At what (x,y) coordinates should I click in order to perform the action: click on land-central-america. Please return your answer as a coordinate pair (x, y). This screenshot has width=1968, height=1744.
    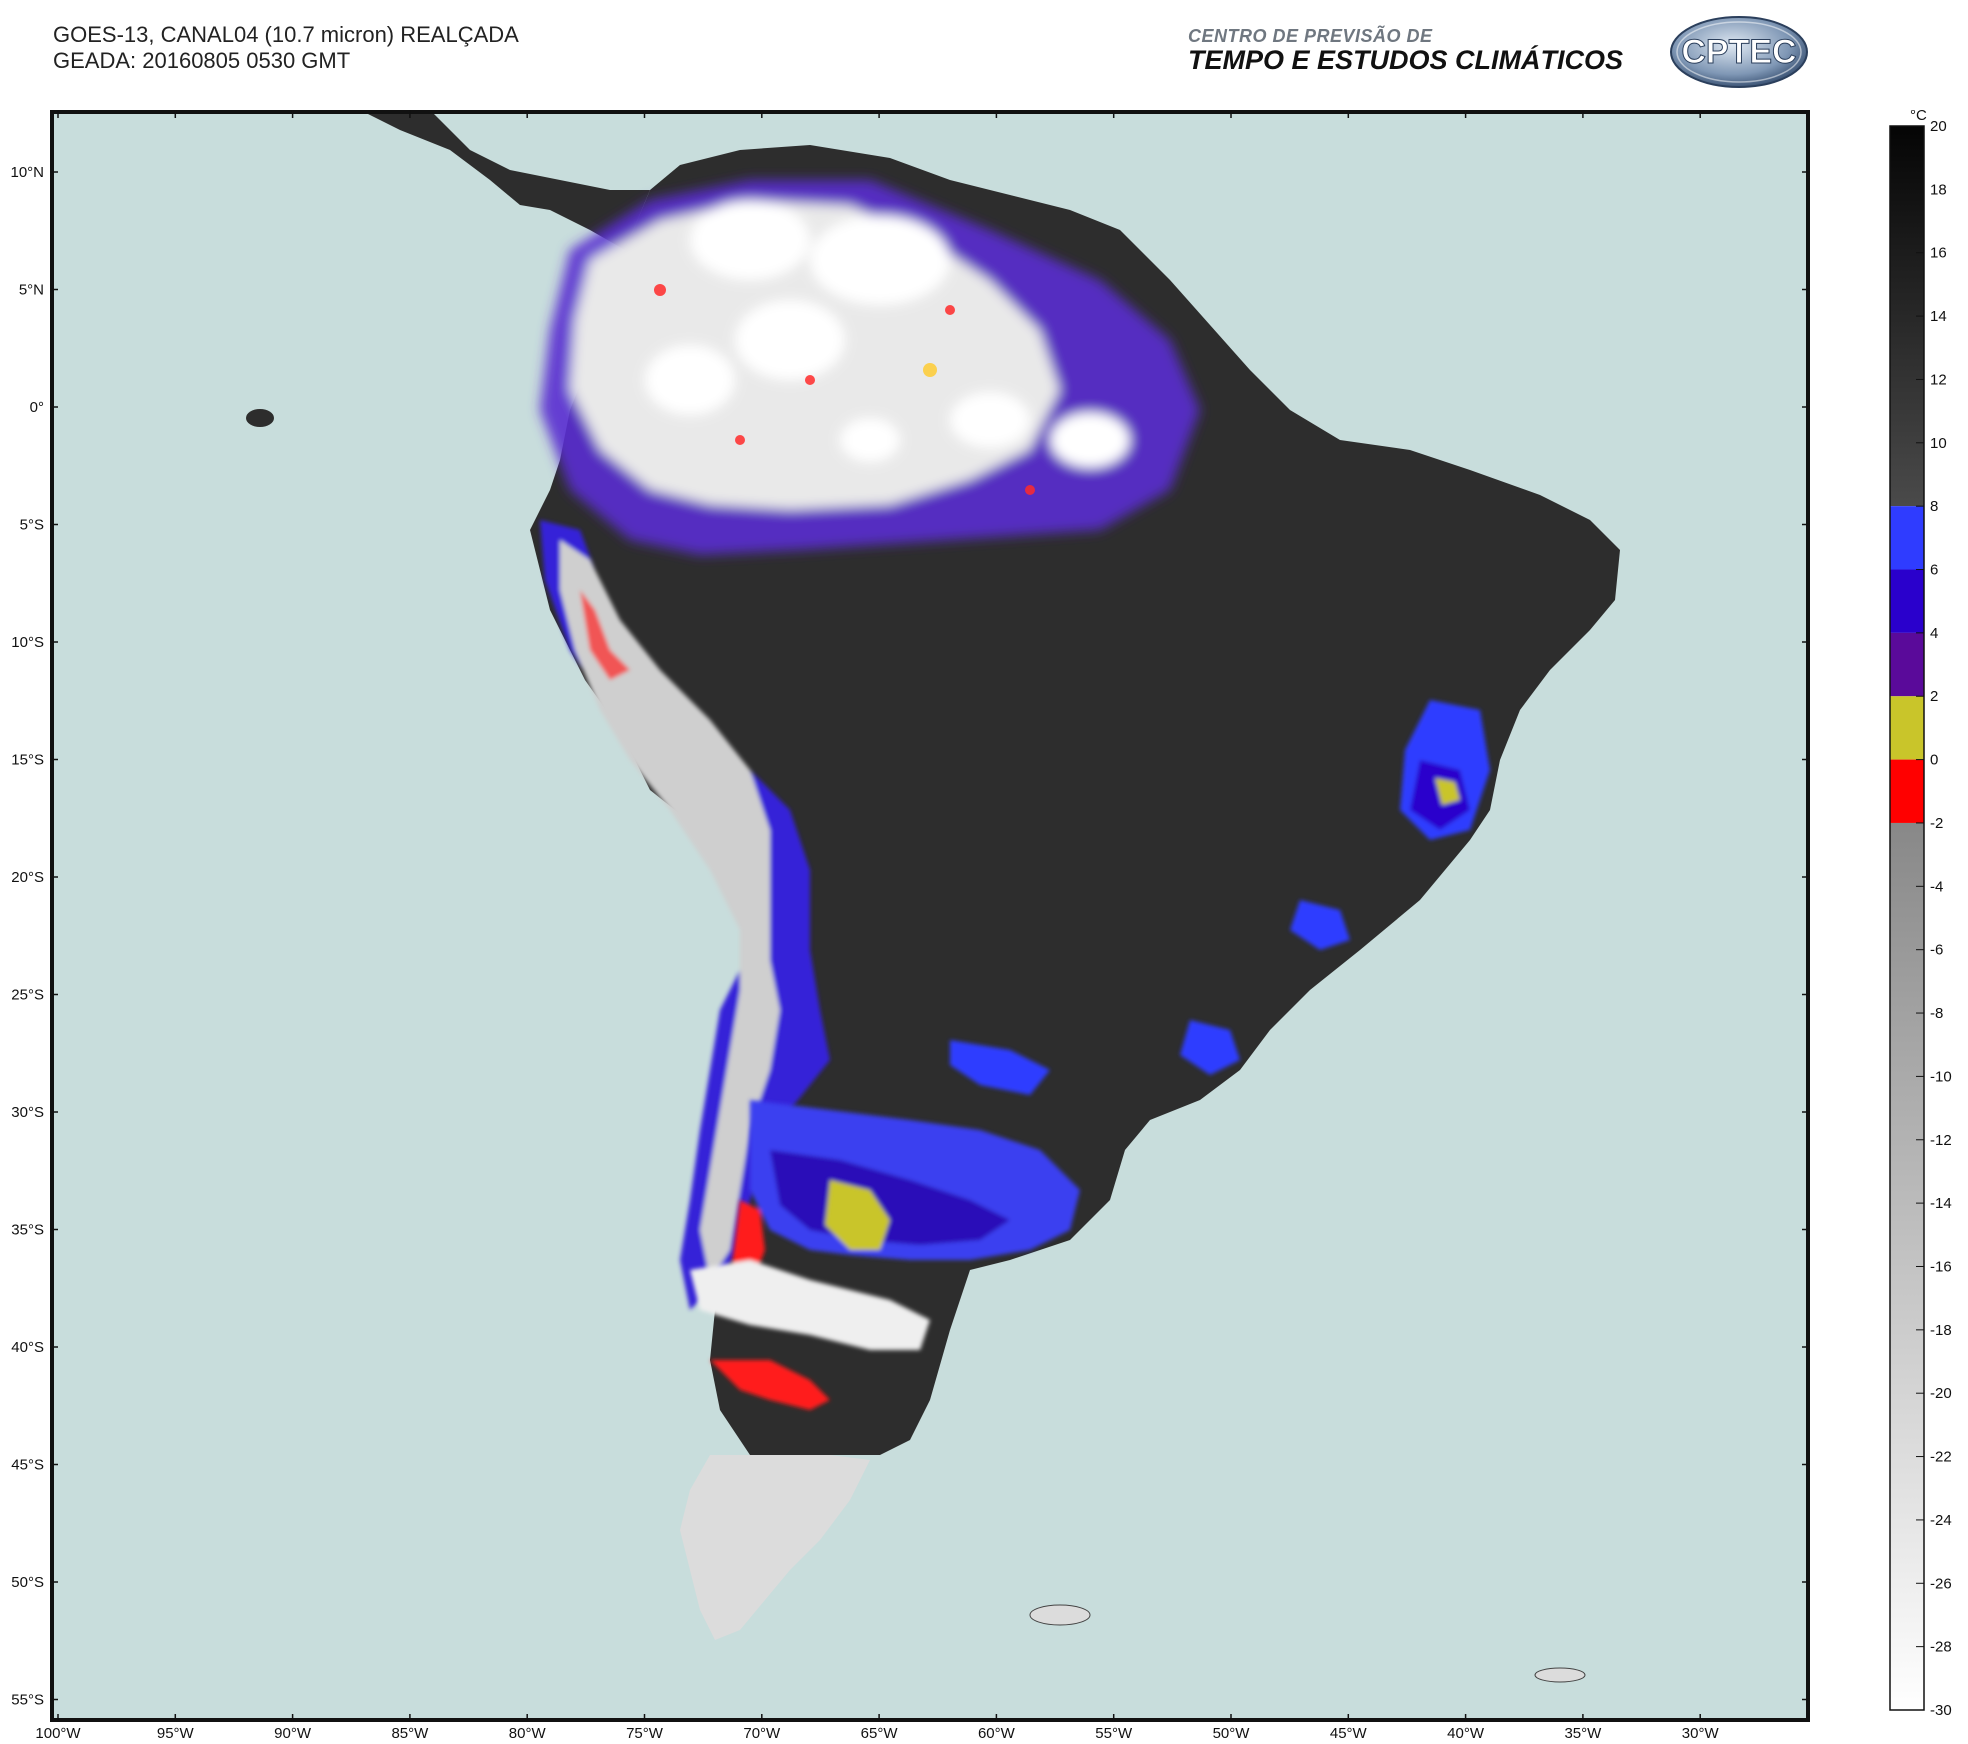
    Looking at the image, I should click on (505, 180).